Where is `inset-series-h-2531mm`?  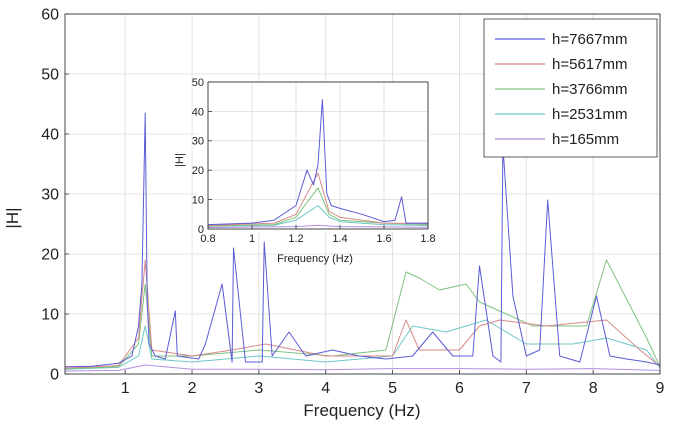 inset-series-h-2531mm is located at coordinates (318, 216).